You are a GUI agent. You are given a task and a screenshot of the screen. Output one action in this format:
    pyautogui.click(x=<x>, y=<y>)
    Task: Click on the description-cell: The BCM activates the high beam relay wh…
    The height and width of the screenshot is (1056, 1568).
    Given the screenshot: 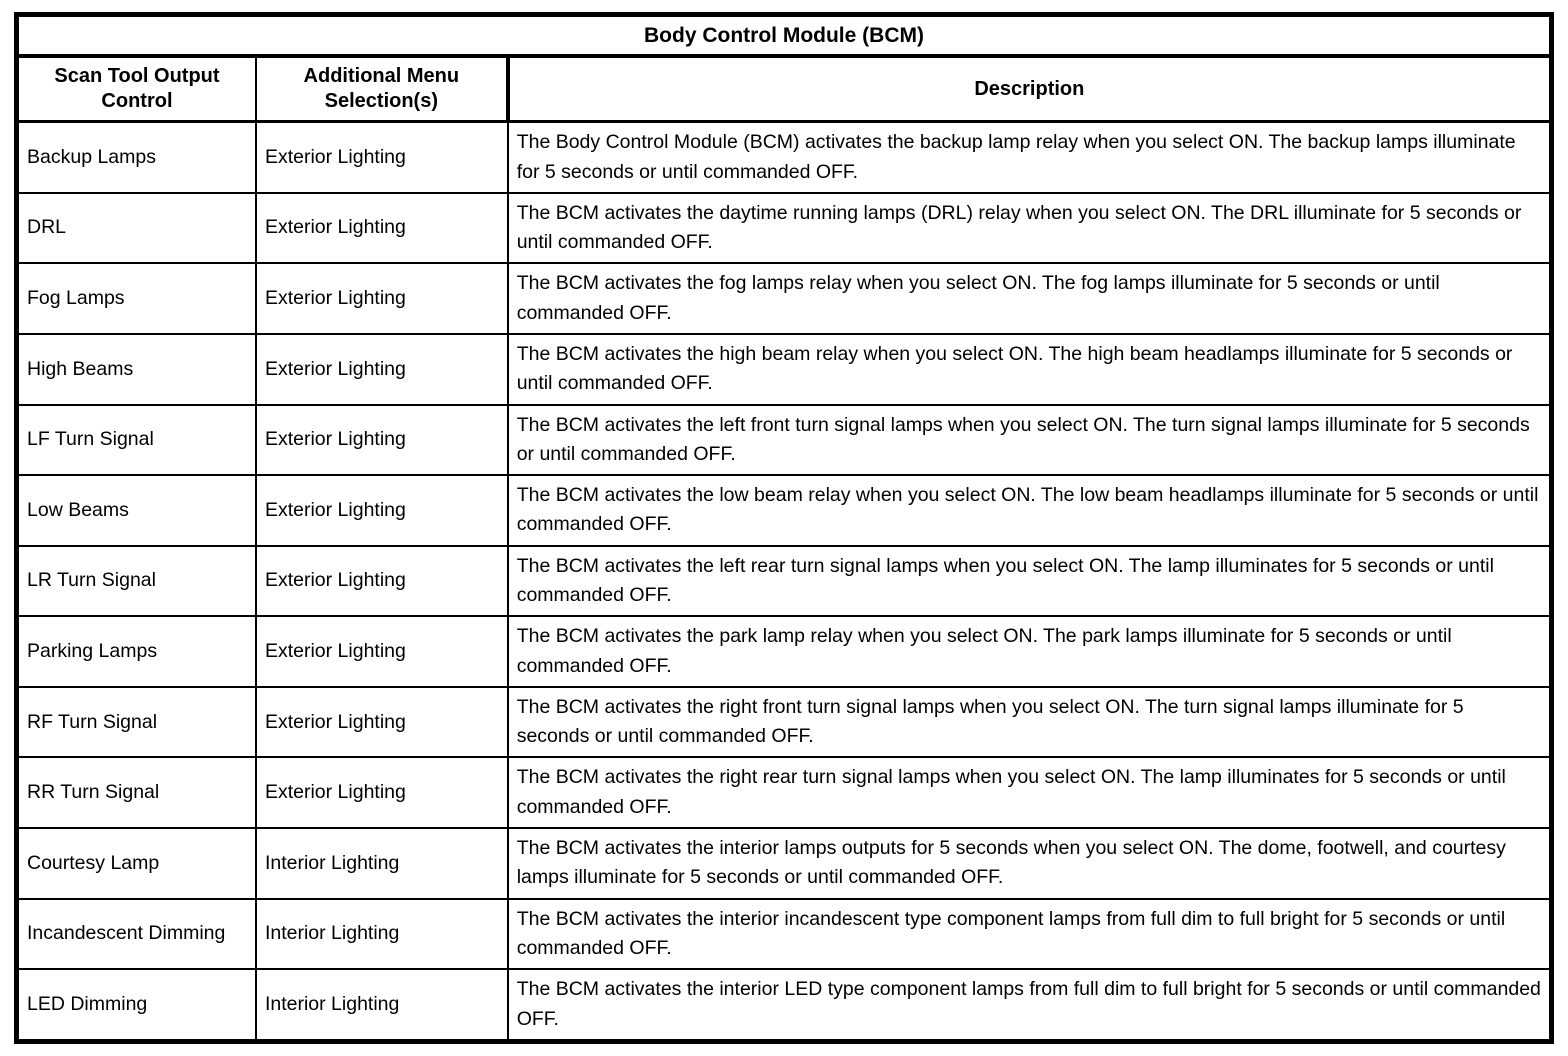 What is the action you would take?
    pyautogui.click(x=1029, y=369)
    